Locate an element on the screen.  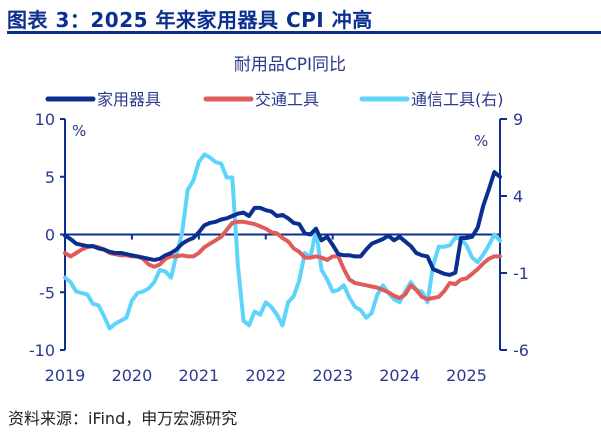
legend: 家用器具 交通工具 通信工具(右) is located at coordinates (274, 99).